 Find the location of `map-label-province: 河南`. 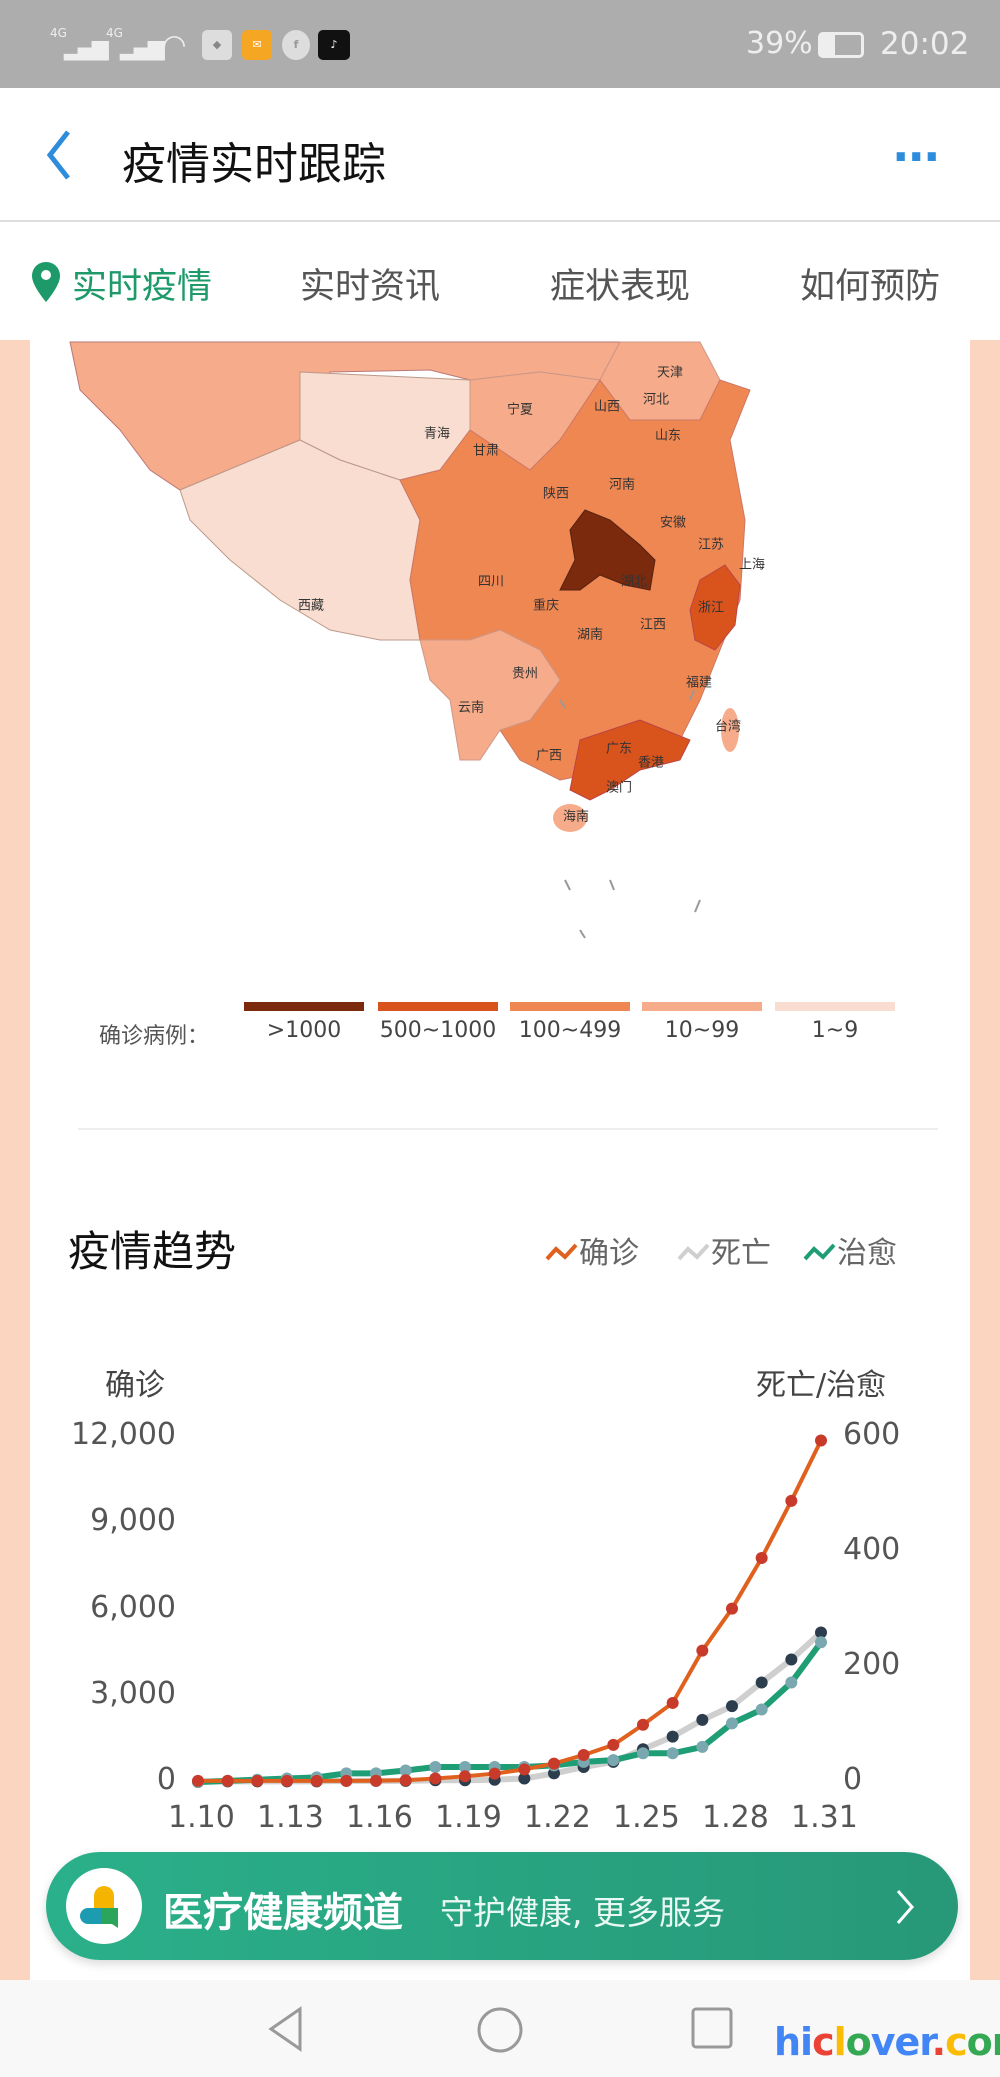

map-label-province: 河南 is located at coordinates (622, 485).